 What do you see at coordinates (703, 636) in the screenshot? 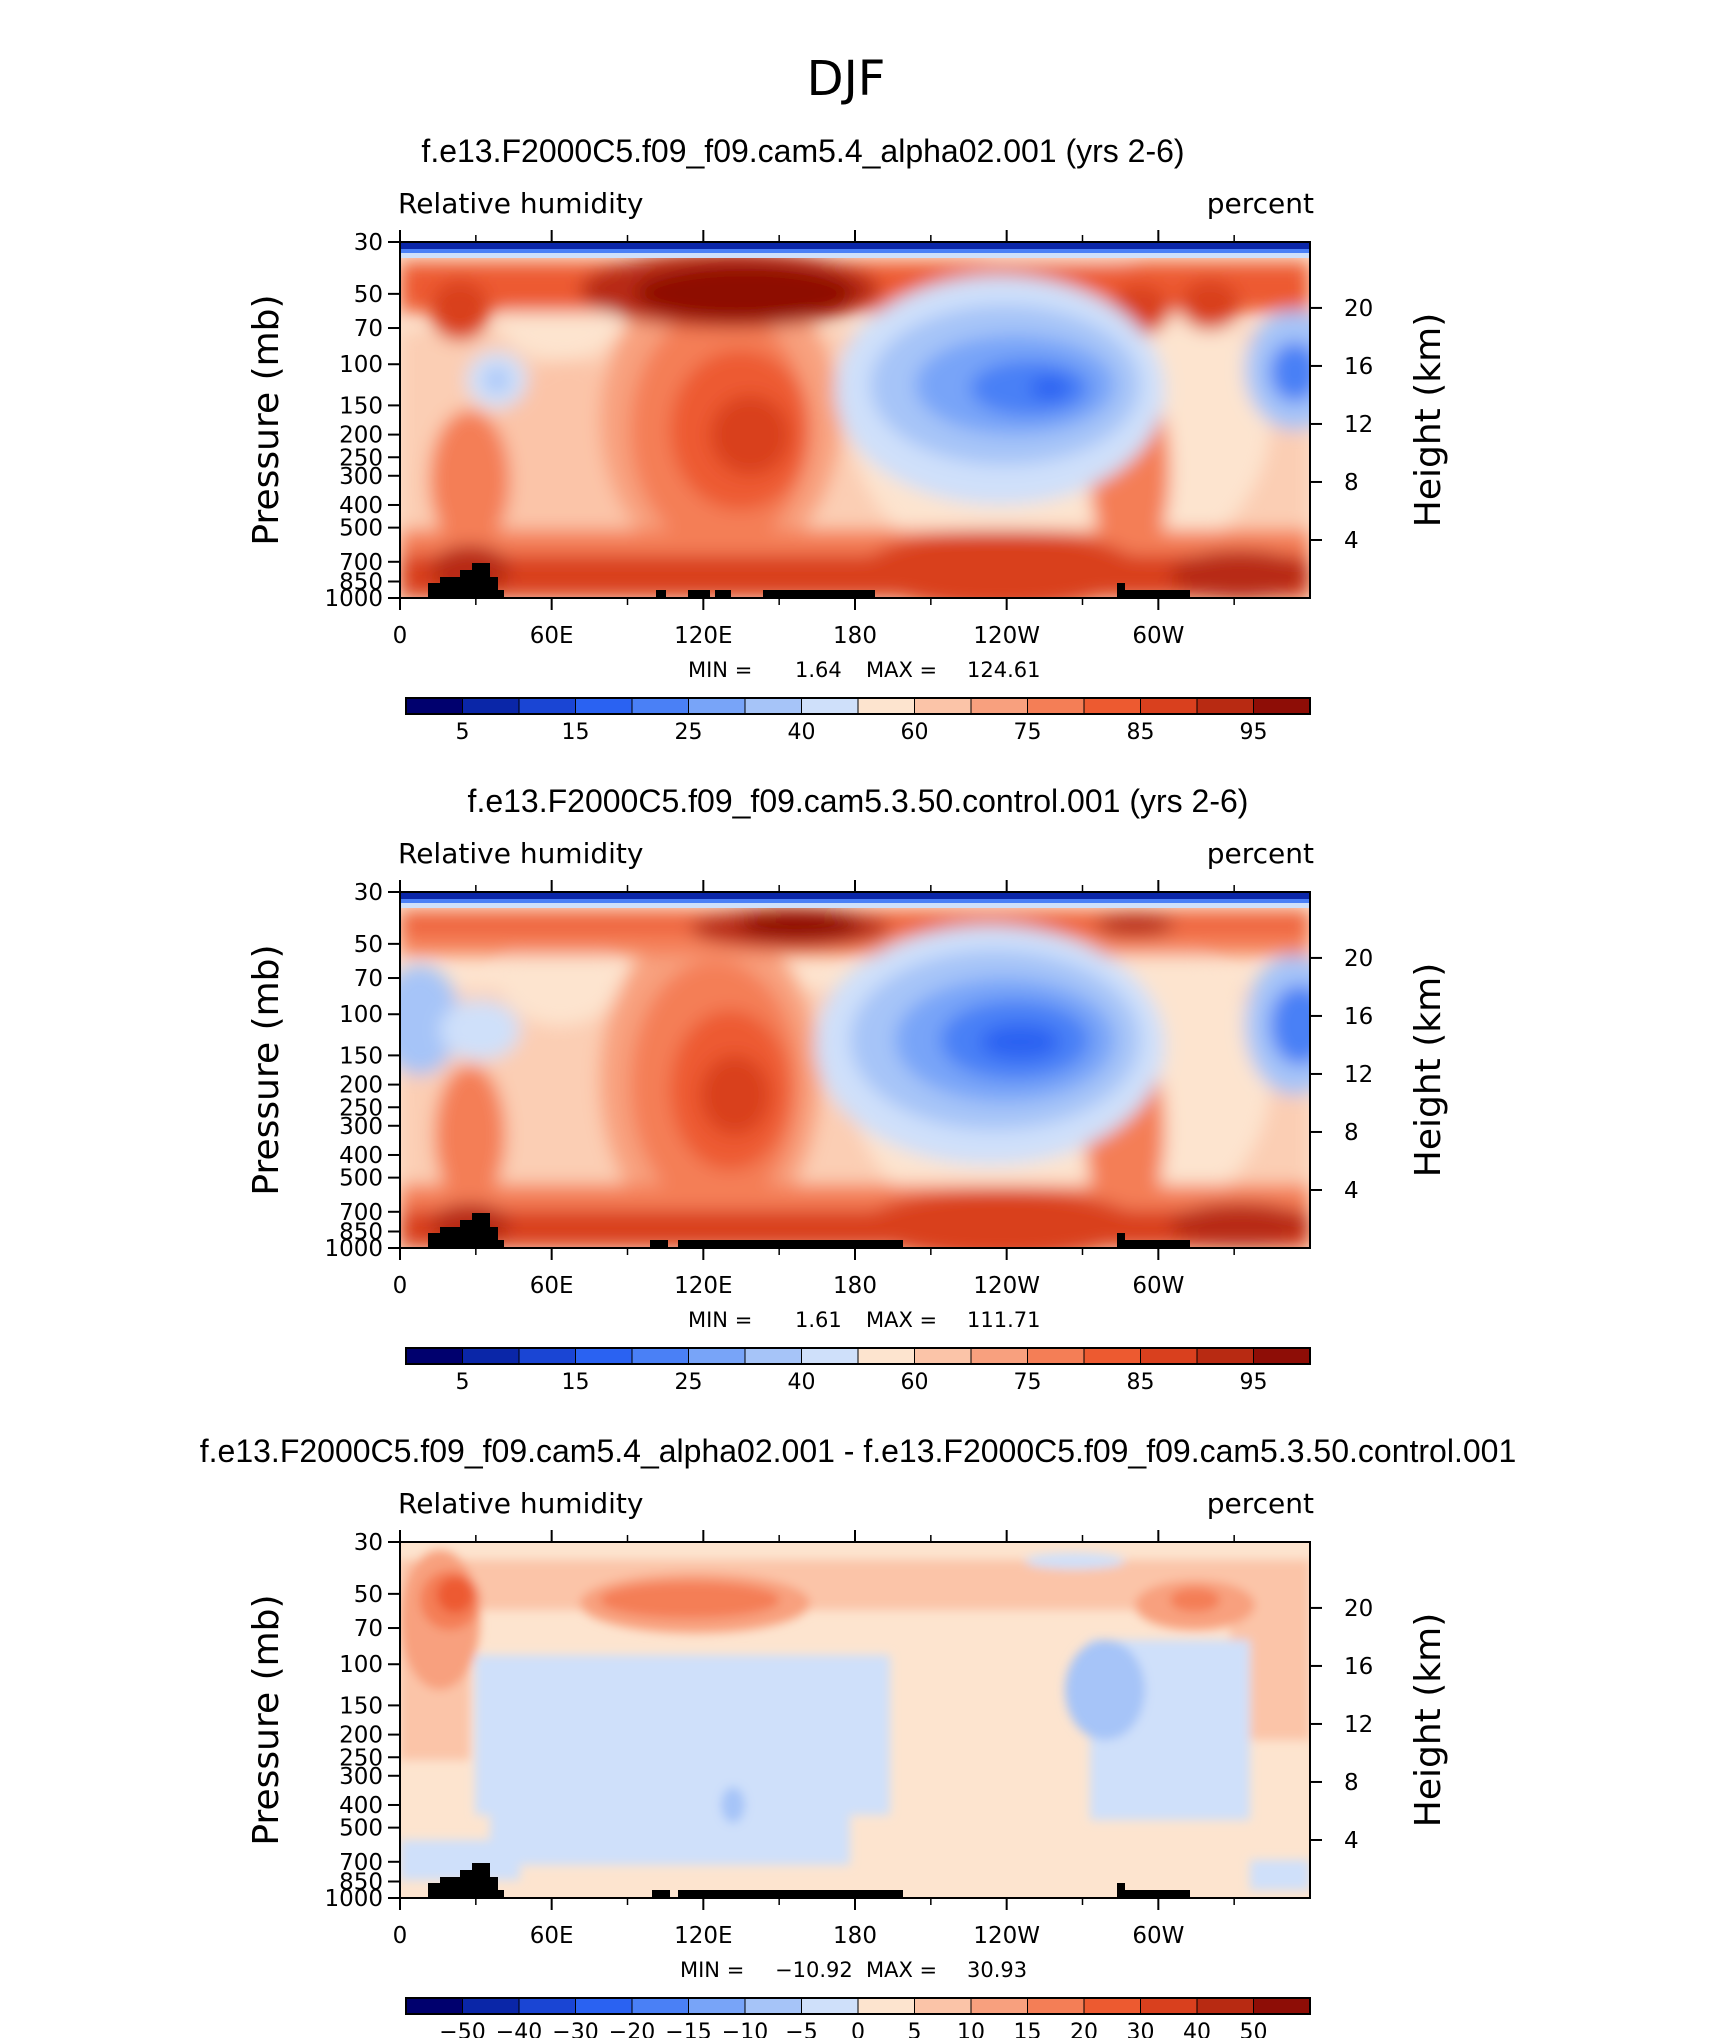
I see `lon-tick-label: 120E` at bounding box center [703, 636].